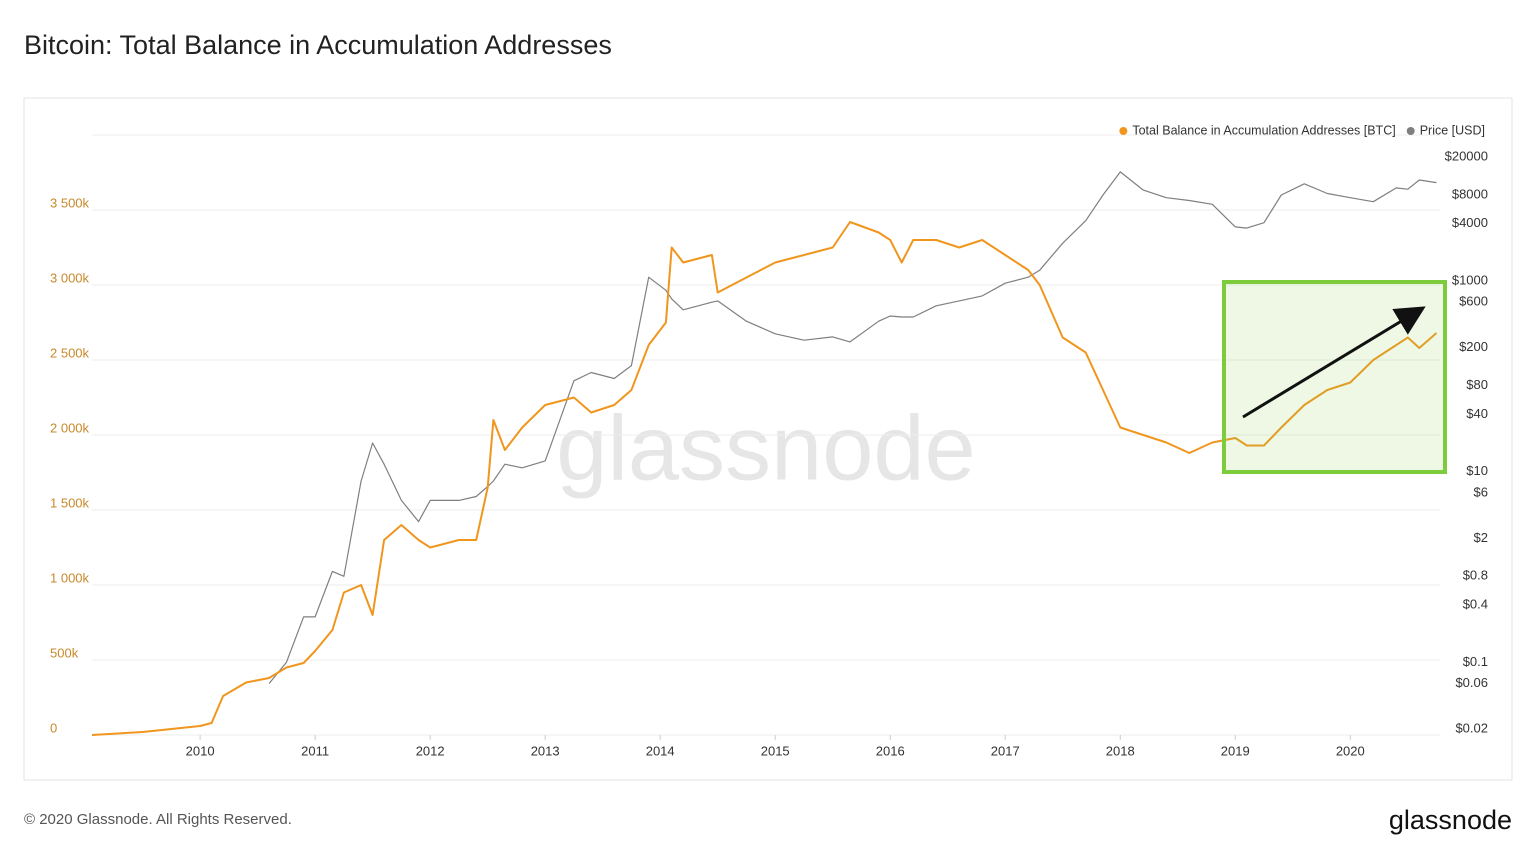  I want to click on y2-tick-label: $40, so click(1477, 413).